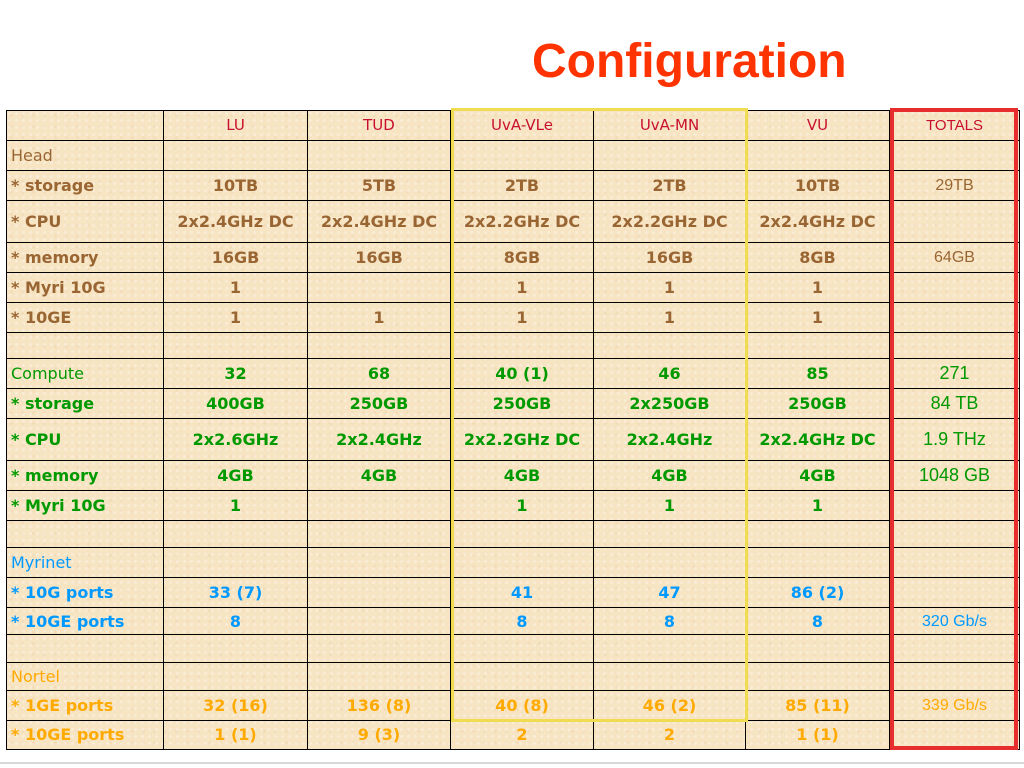  Describe the element at coordinates (513, 676) in the screenshot. I see `section-row-nortel: Nortel` at that location.